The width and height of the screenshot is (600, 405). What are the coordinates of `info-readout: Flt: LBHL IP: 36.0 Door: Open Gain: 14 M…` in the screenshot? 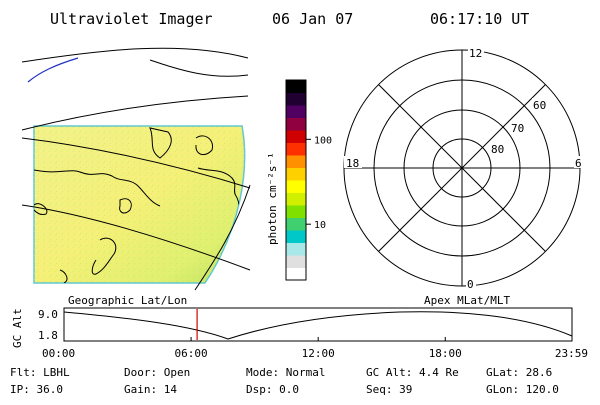 It's located at (284, 381).